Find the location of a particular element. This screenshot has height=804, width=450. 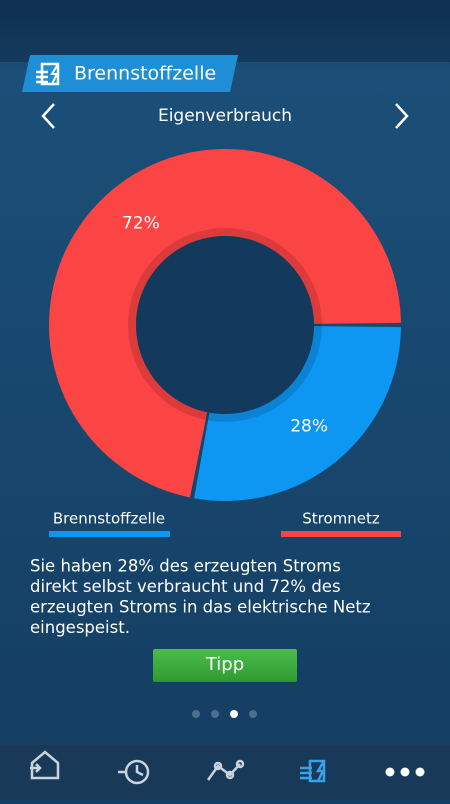

graph-icon is located at coordinates (225, 770).